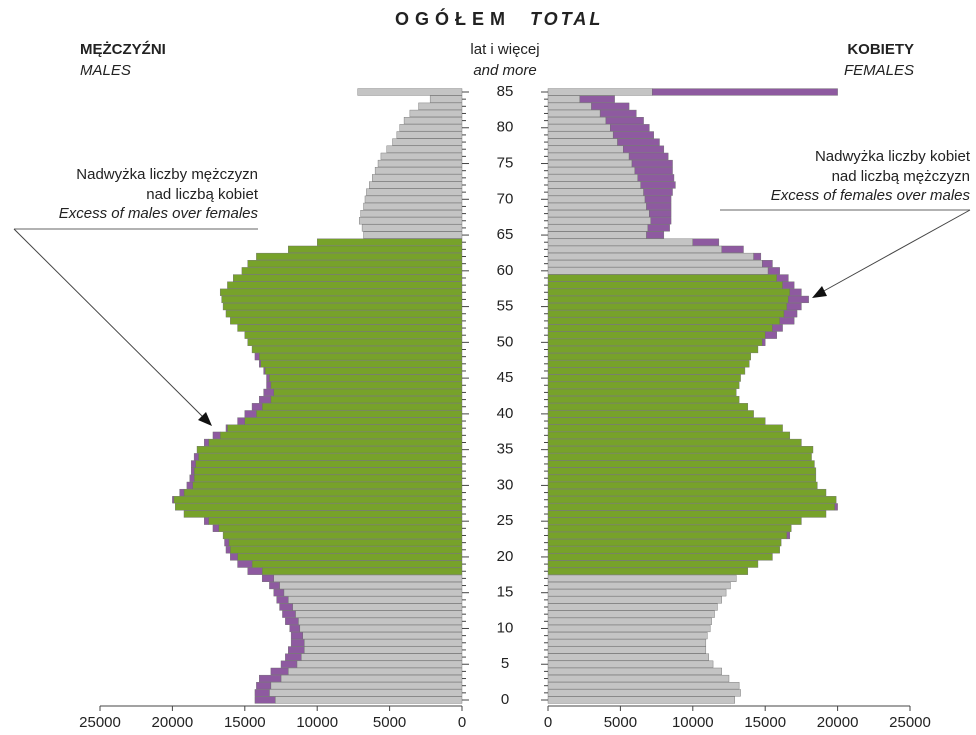 The image size is (976, 735). Describe the element at coordinates (893, 156) in the screenshot. I see `annotation: Nadwyżka liczby kobiet` at that location.